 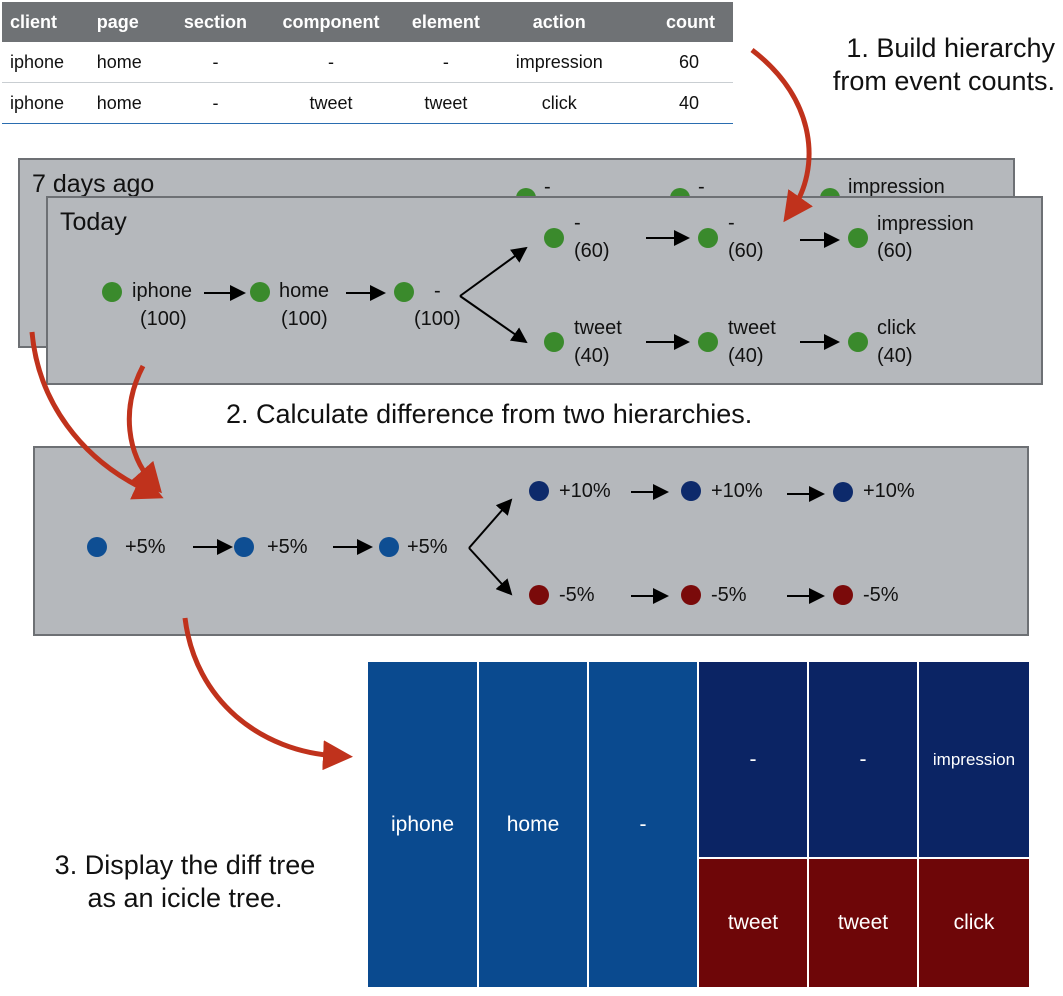 I want to click on node-label-bot1: tweet, so click(x=598, y=328).